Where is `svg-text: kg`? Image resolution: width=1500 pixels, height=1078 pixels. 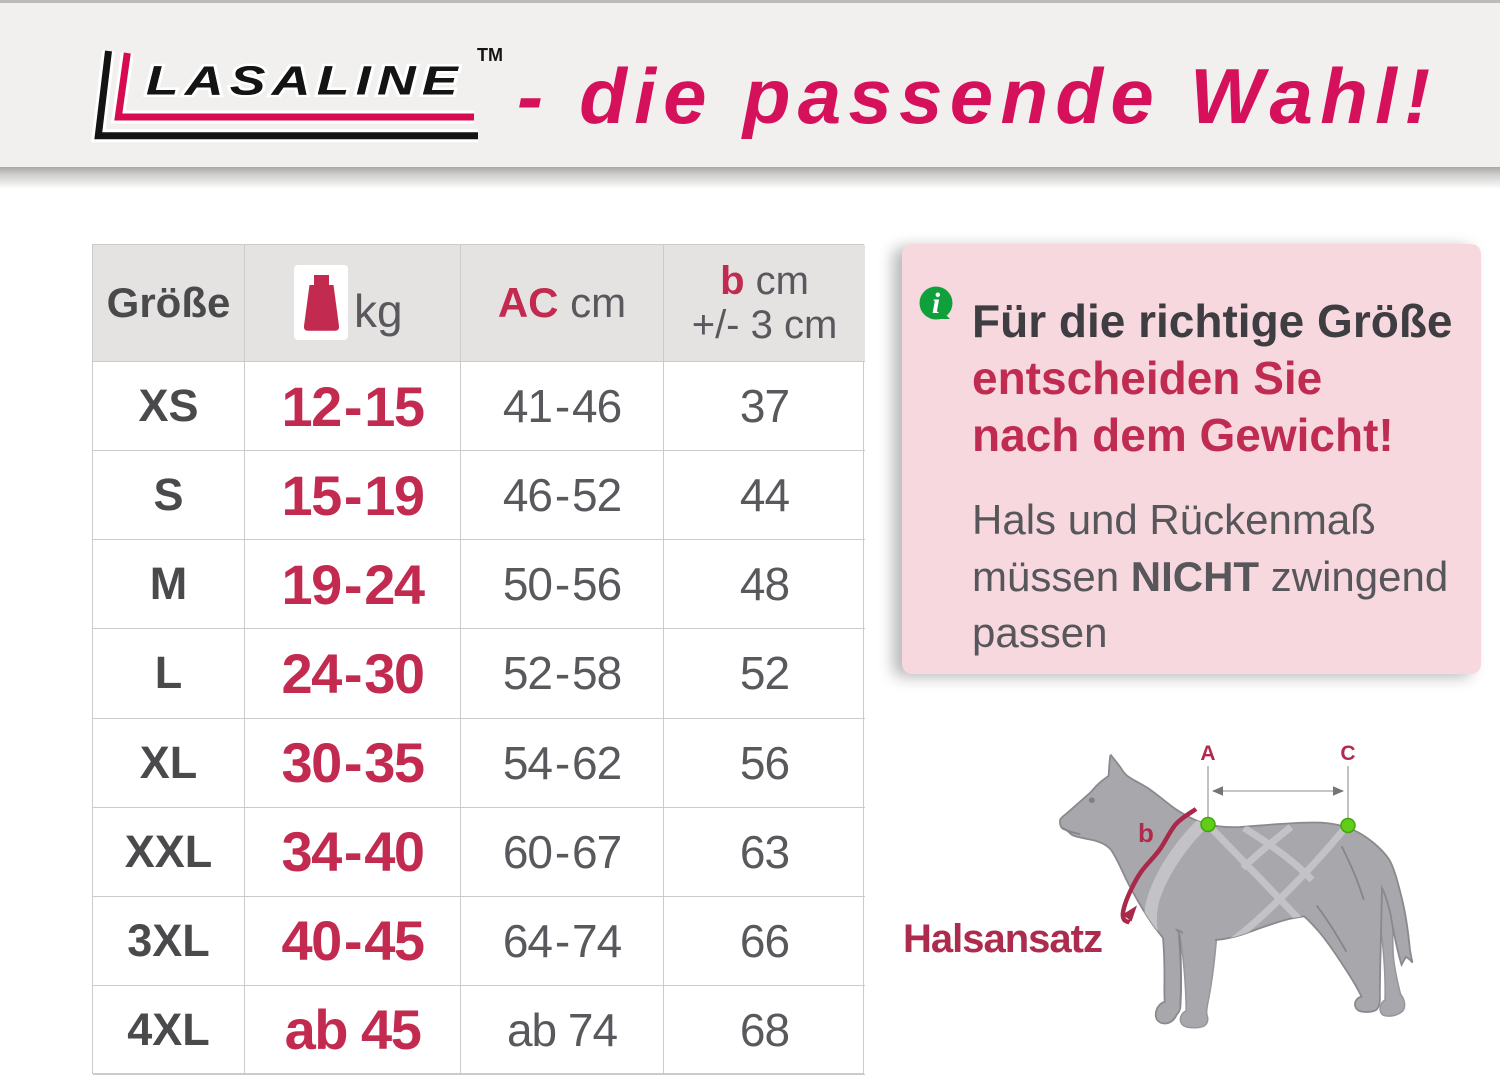 svg-text: kg is located at coordinates (378, 311).